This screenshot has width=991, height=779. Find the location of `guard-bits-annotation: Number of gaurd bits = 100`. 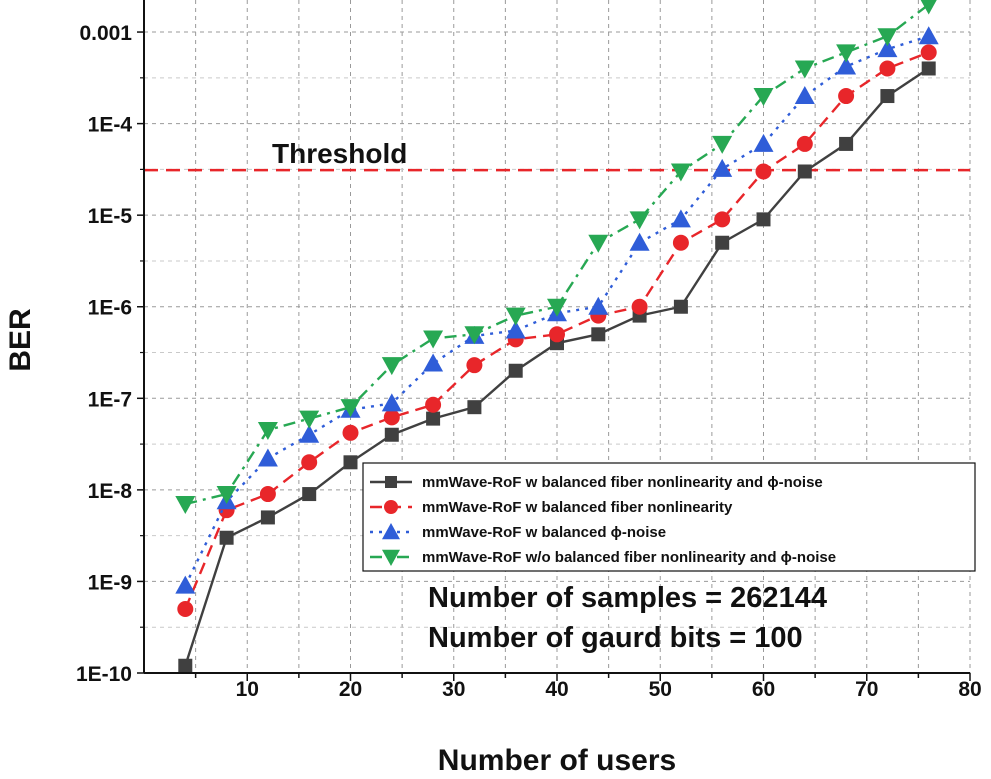

guard-bits-annotation: Number of gaurd bits = 100 is located at coordinates (615, 638).